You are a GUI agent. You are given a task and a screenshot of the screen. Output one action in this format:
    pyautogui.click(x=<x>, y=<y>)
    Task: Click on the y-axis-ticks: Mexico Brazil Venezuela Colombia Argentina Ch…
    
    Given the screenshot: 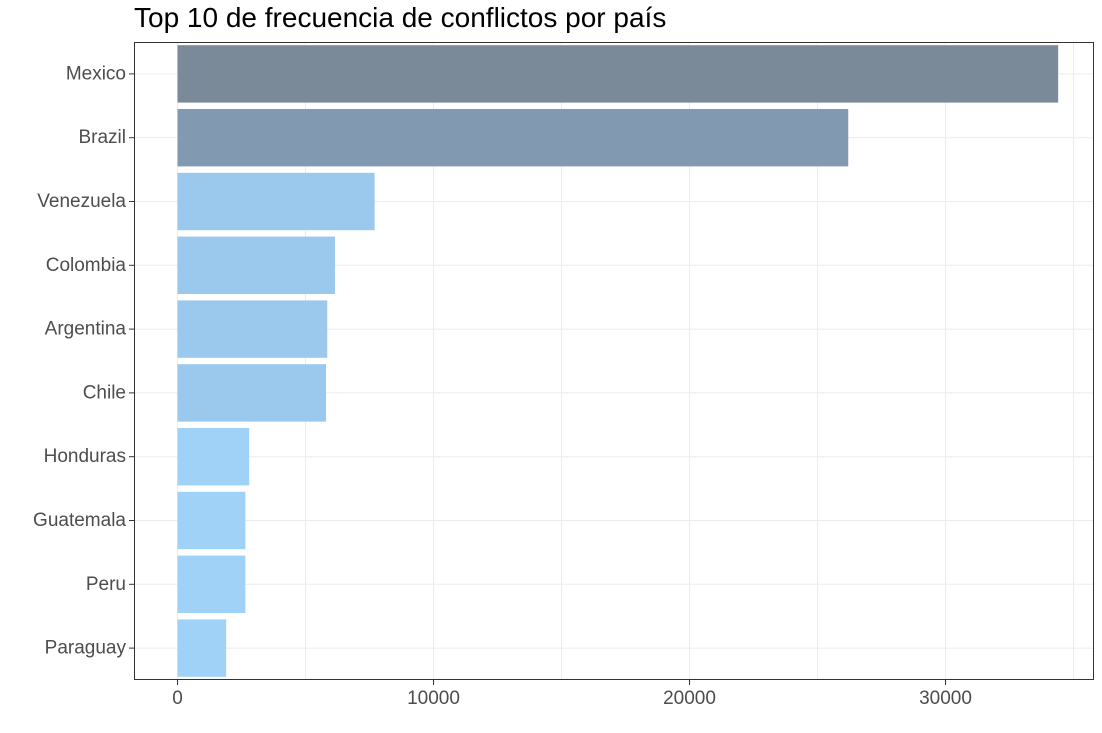 What is the action you would take?
    pyautogui.click(x=83, y=361)
    